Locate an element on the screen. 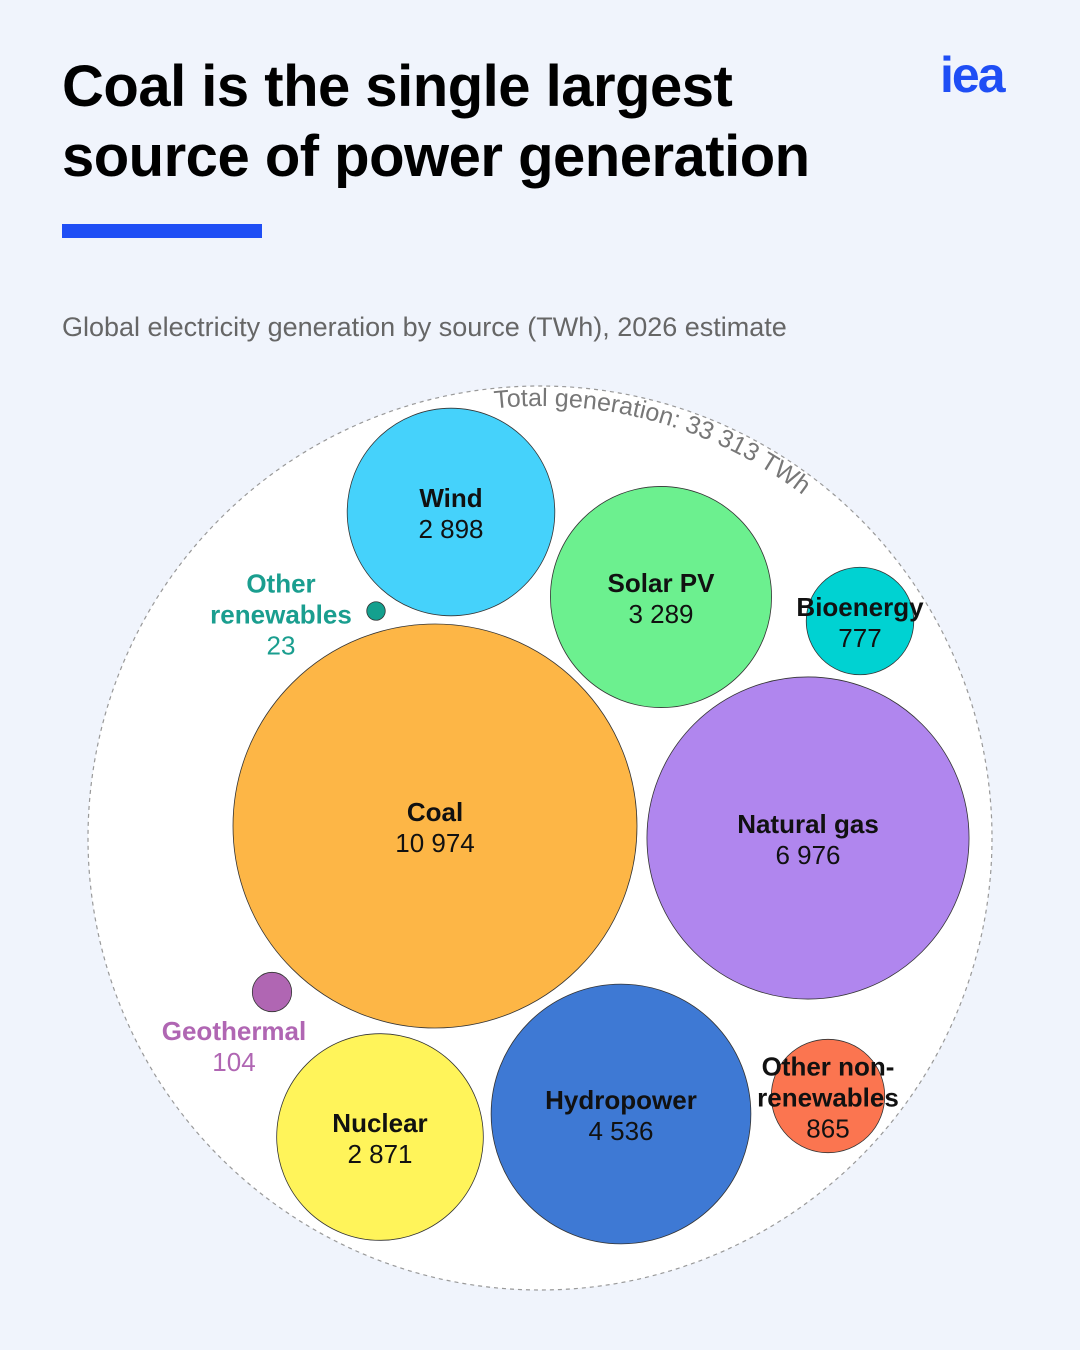 The width and height of the screenshot is (1080, 1350). value-label: 2 898 is located at coordinates (451, 529).